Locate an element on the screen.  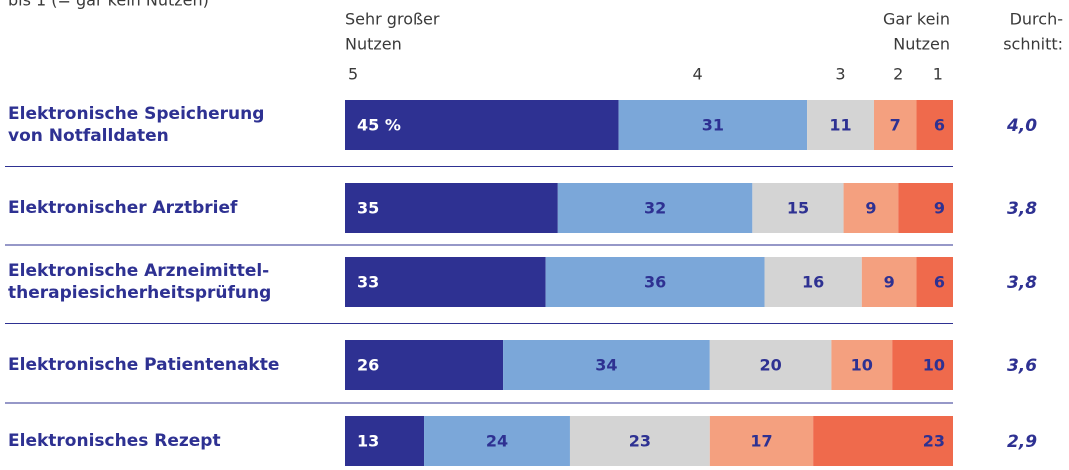
category-label: Elektronische Patientenakte is located at coordinates (143, 365).